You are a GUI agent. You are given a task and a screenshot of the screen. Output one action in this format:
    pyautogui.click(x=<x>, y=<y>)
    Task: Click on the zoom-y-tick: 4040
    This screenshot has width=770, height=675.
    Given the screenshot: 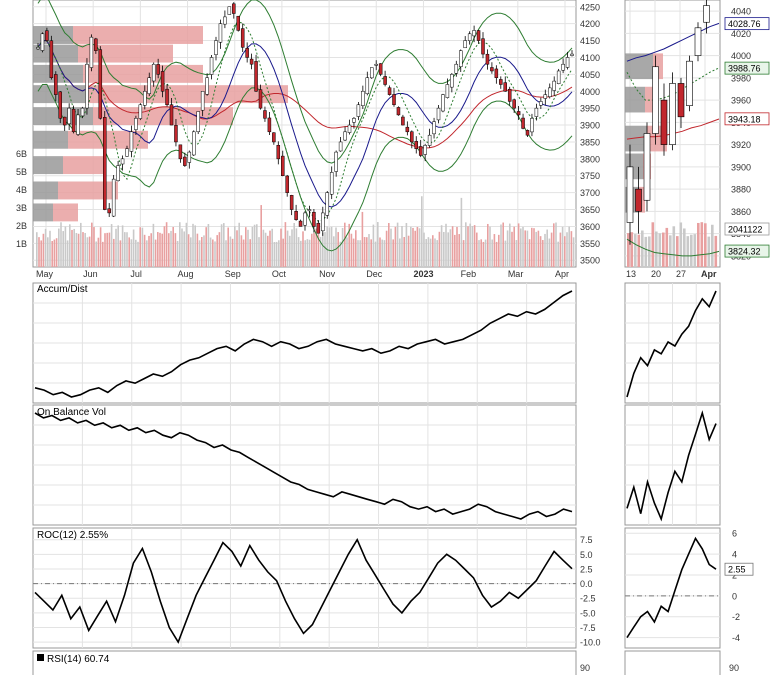 What is the action you would take?
    pyautogui.click(x=741, y=12)
    